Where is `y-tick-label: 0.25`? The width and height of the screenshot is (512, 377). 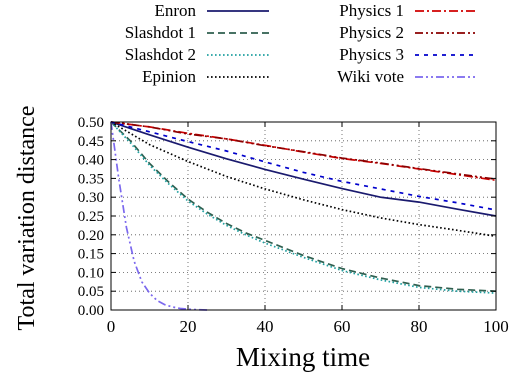 y-tick-label: 0.25 is located at coordinates (91, 217).